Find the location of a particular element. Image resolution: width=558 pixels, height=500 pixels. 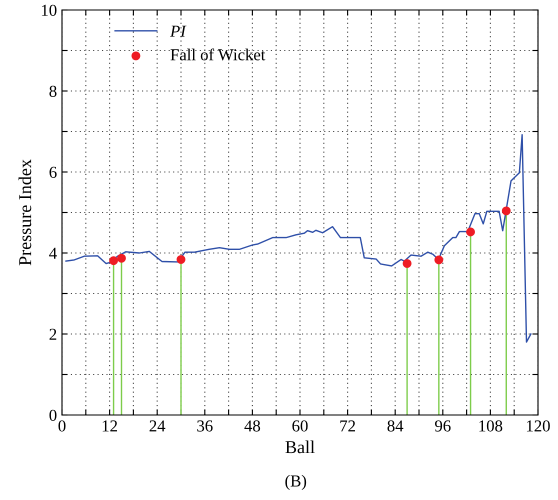

x-tick-label: 60 is located at coordinates (300, 426).